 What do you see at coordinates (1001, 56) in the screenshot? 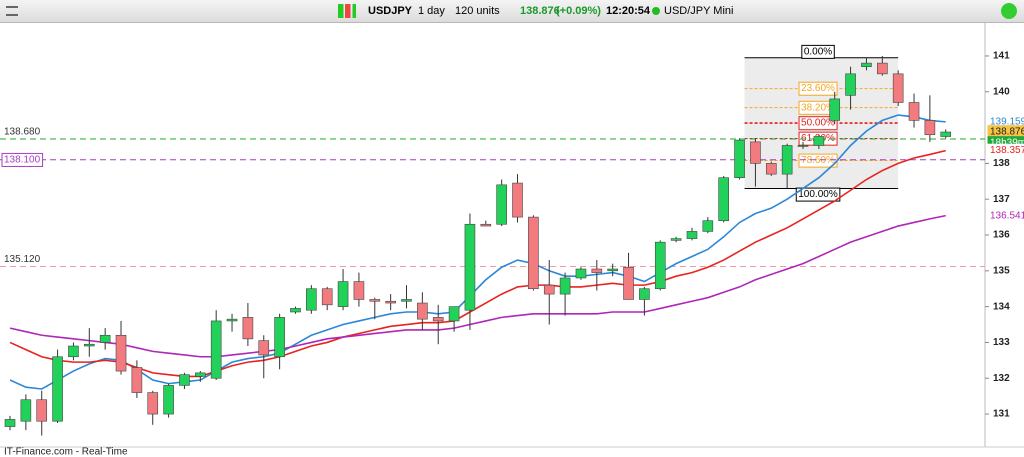
I see `y-tick-label: 141` at bounding box center [1001, 56].